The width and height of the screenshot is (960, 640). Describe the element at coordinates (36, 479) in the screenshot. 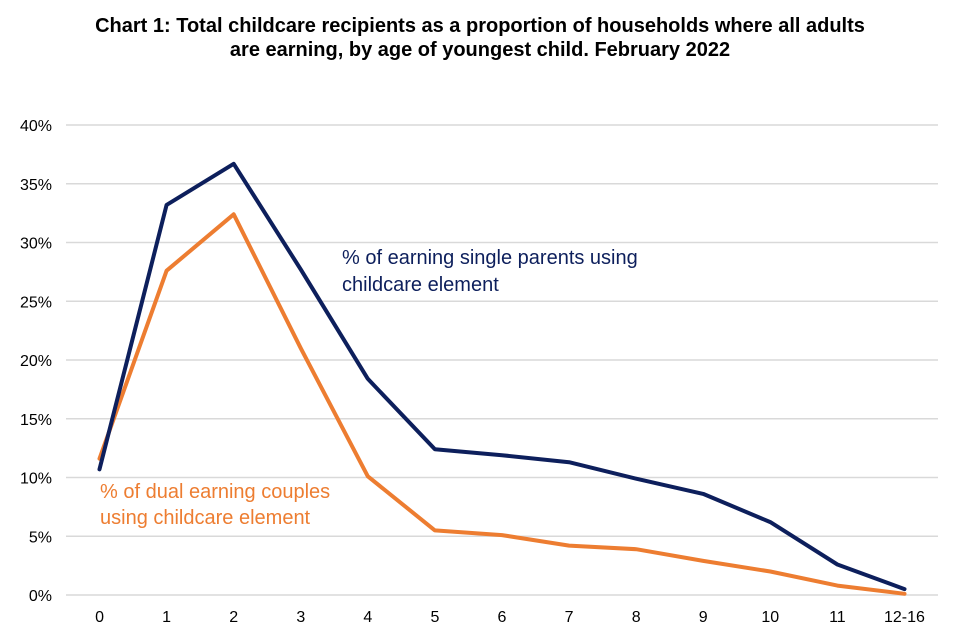

I see `y-tick-label: 10%` at that location.